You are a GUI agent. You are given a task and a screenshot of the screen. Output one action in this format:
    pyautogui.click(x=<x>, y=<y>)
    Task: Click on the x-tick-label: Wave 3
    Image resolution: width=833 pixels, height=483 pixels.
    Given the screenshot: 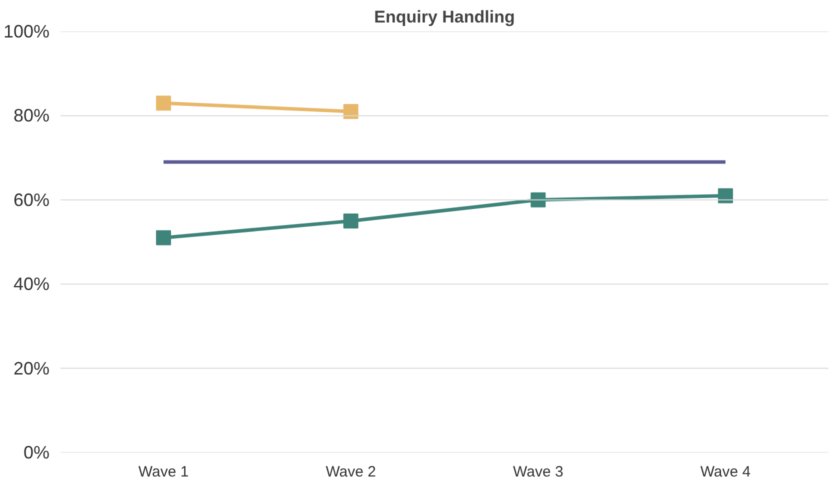 What is the action you would take?
    pyautogui.click(x=538, y=472)
    